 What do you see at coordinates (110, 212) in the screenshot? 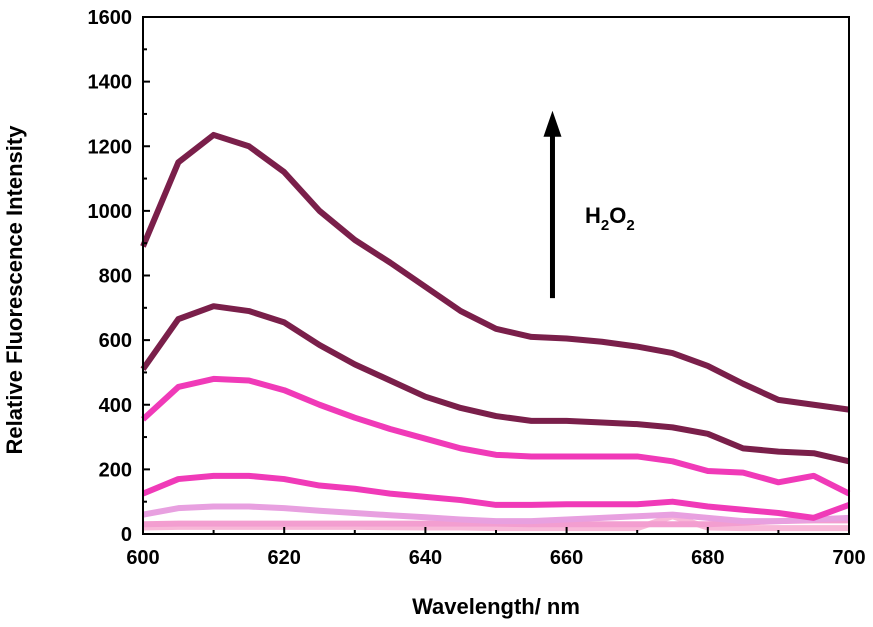
I see `y-tick-label: 1000` at bounding box center [110, 212].